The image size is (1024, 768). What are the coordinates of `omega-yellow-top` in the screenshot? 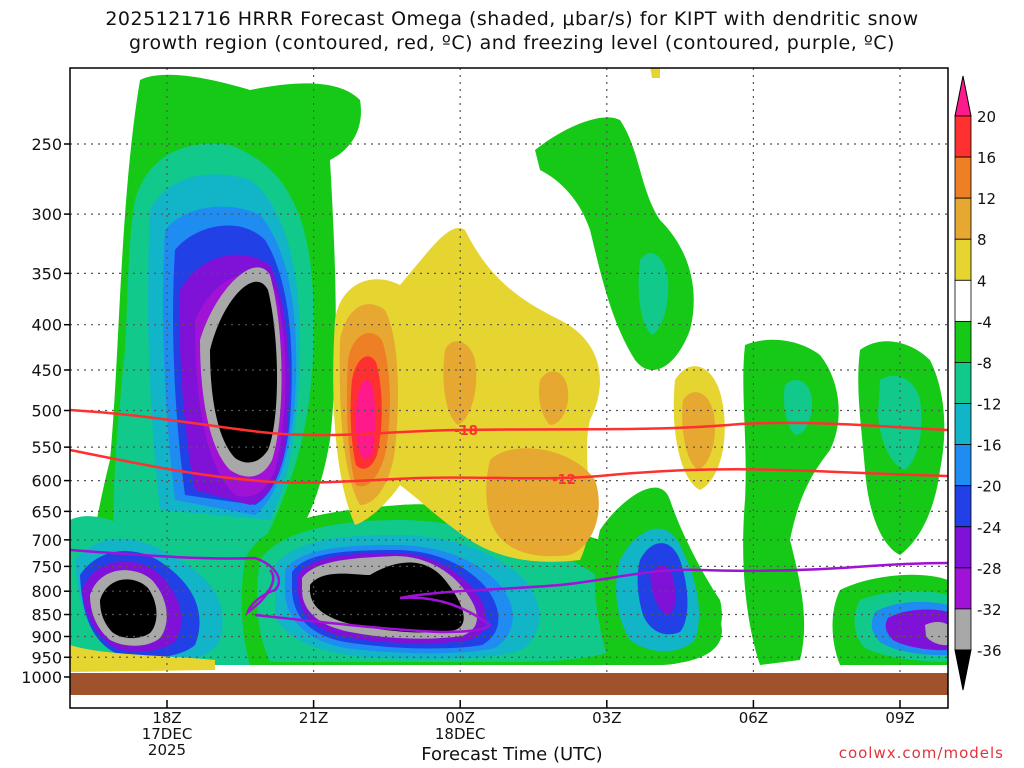 It's located at (655, 73).